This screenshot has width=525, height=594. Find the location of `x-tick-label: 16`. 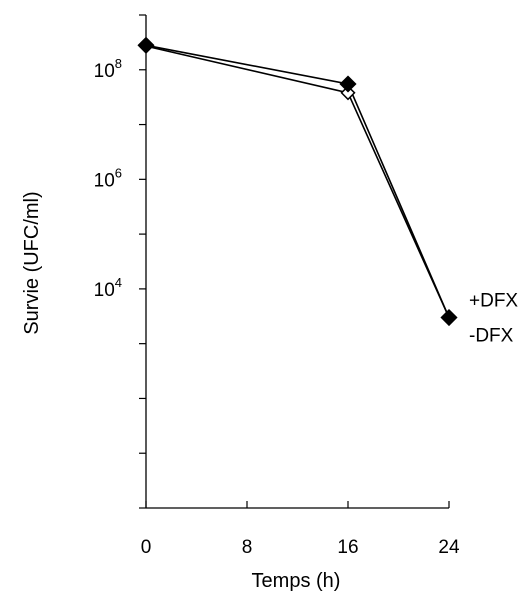

x-tick-label: 16 is located at coordinates (347, 547).